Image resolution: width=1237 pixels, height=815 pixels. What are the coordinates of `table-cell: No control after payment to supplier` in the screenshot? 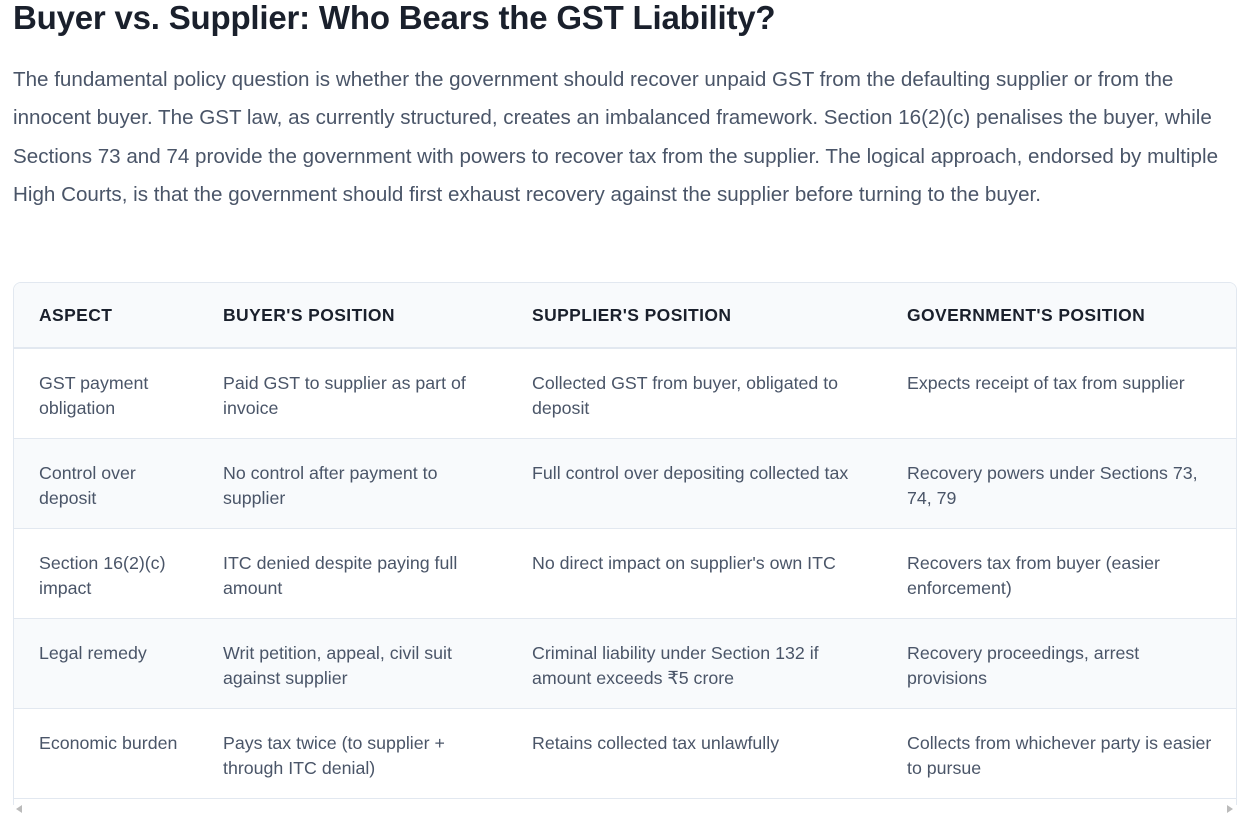 It's located at (352, 483).